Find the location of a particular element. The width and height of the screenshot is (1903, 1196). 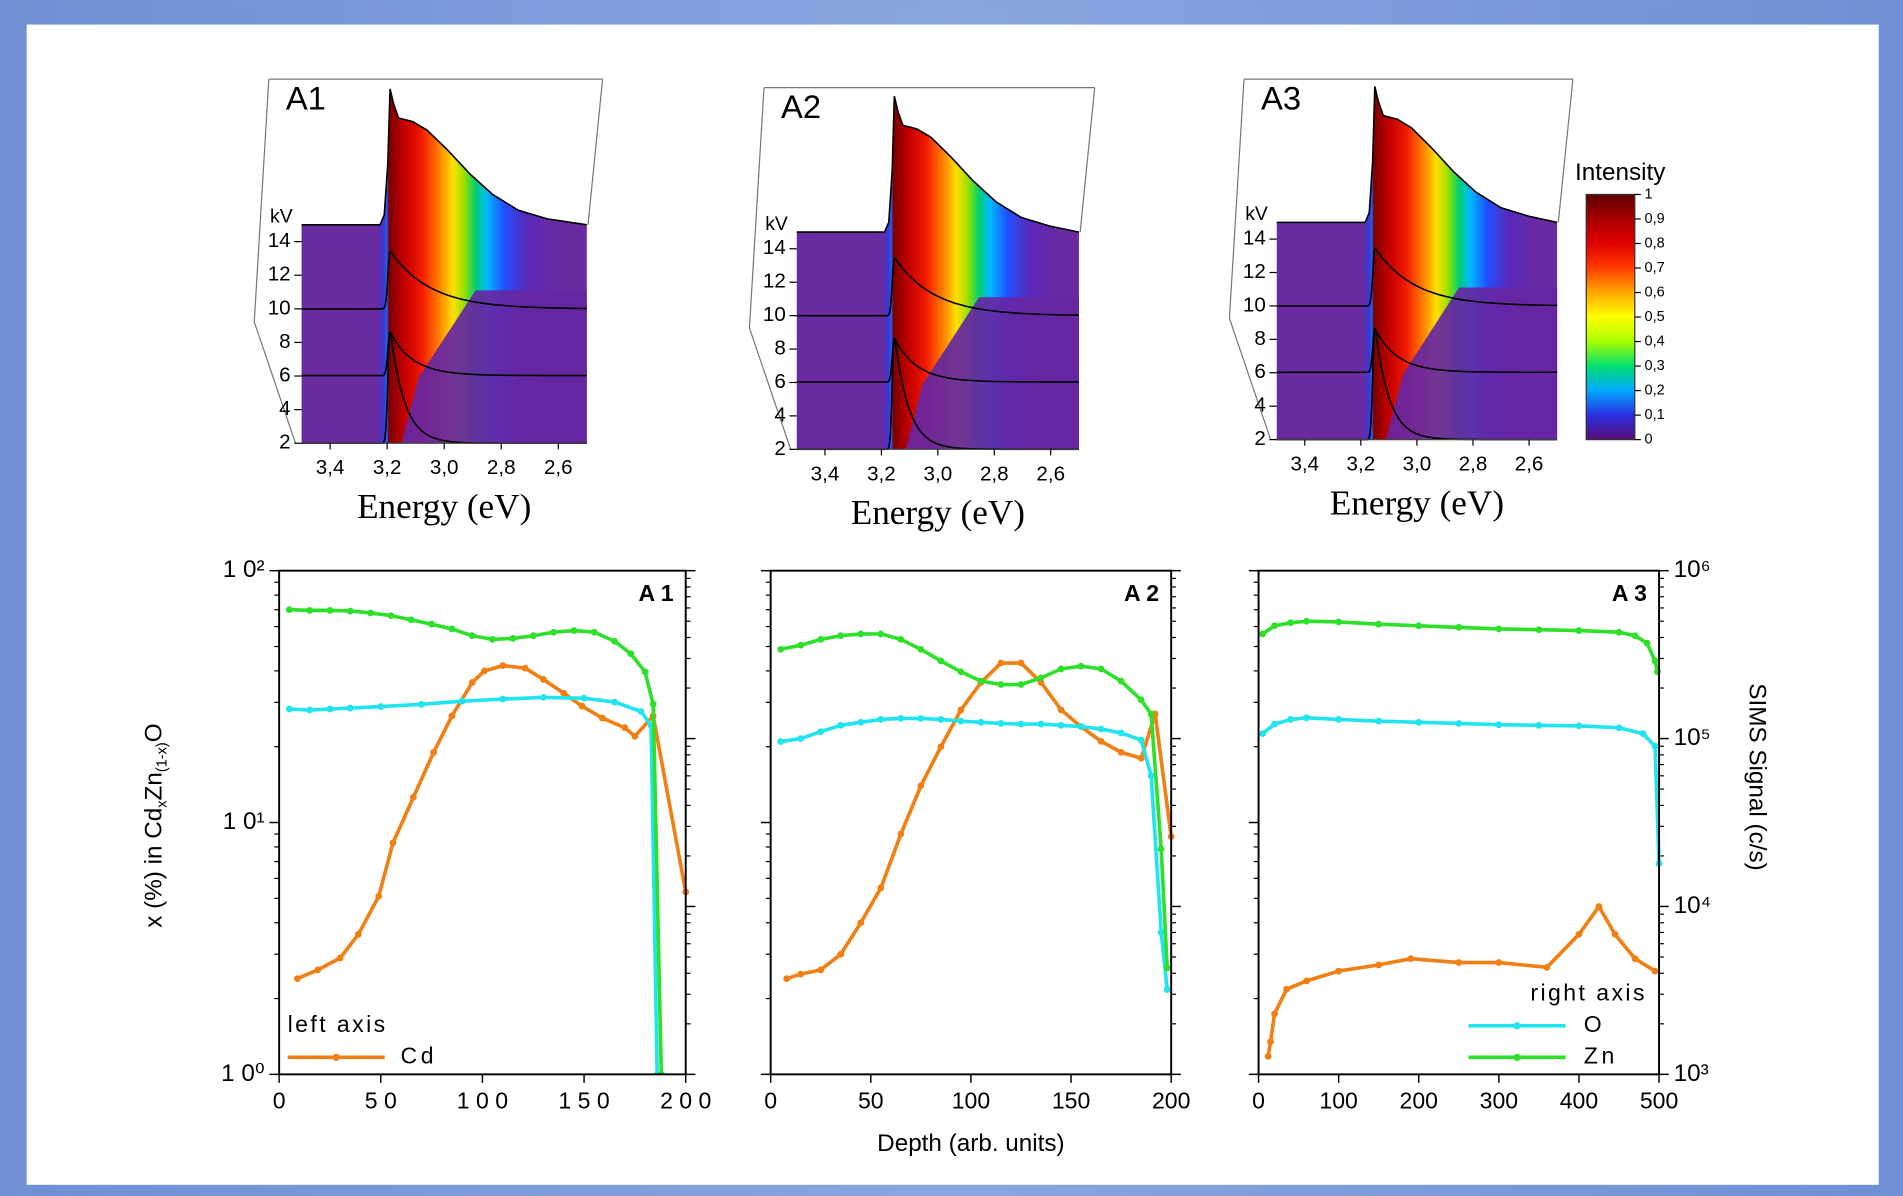

colorbar-title: Intensity is located at coordinates (1620, 172).